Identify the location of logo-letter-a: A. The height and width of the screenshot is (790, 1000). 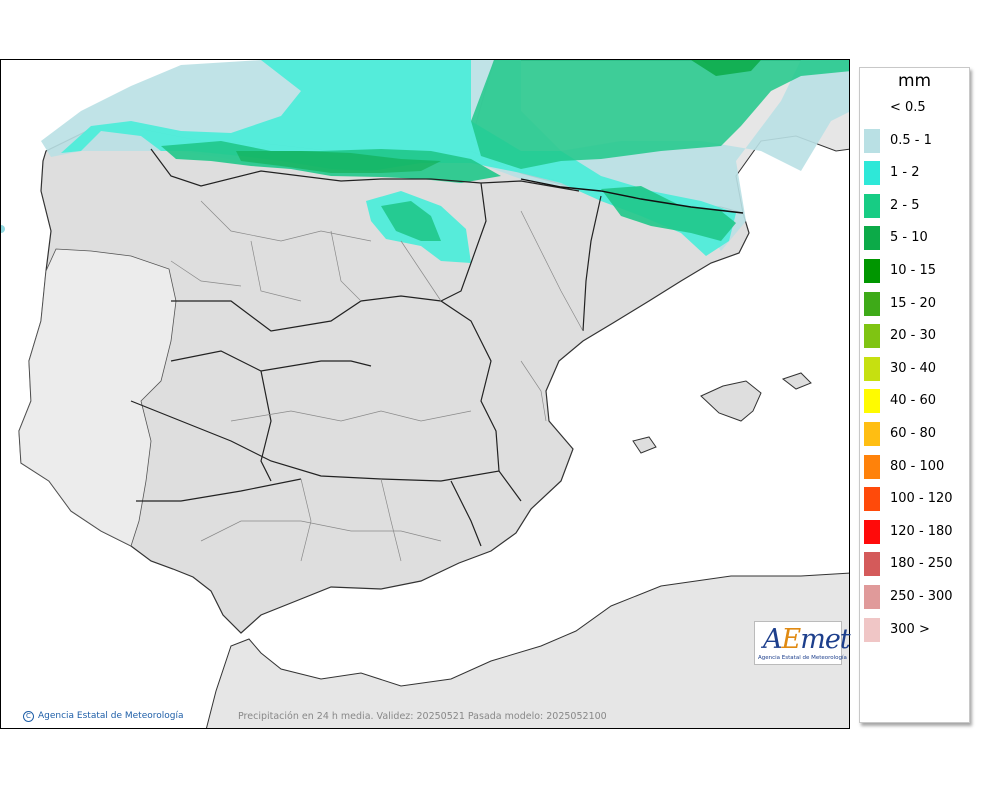
(772, 639).